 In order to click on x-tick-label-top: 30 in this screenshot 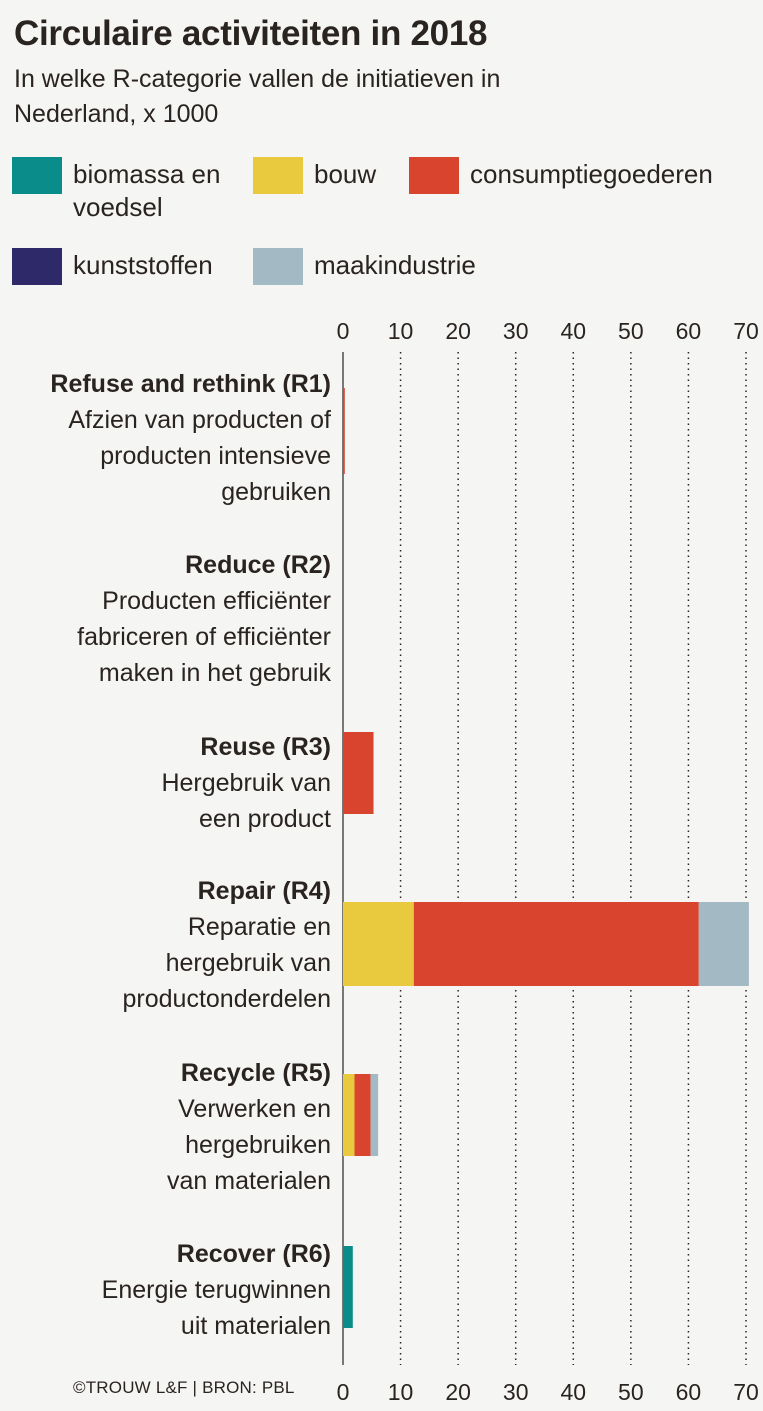, I will do `click(516, 331)`.